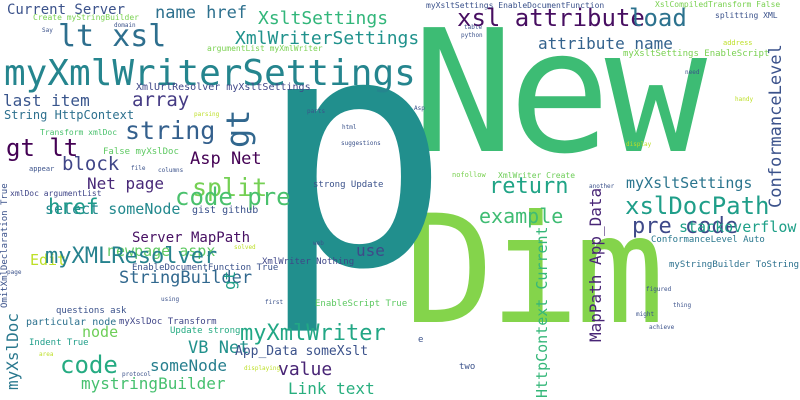  I want to click on cloud-word: Create myStringBuilder, so click(86, 17).